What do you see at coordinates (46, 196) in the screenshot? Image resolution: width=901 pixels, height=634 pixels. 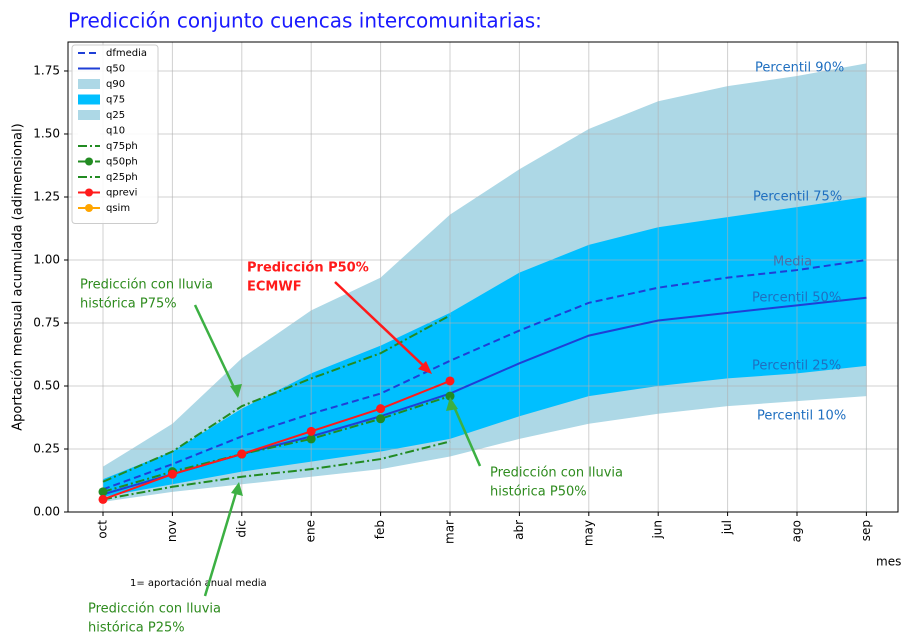 I see `y-tick-label: 1.25` at bounding box center [46, 196].